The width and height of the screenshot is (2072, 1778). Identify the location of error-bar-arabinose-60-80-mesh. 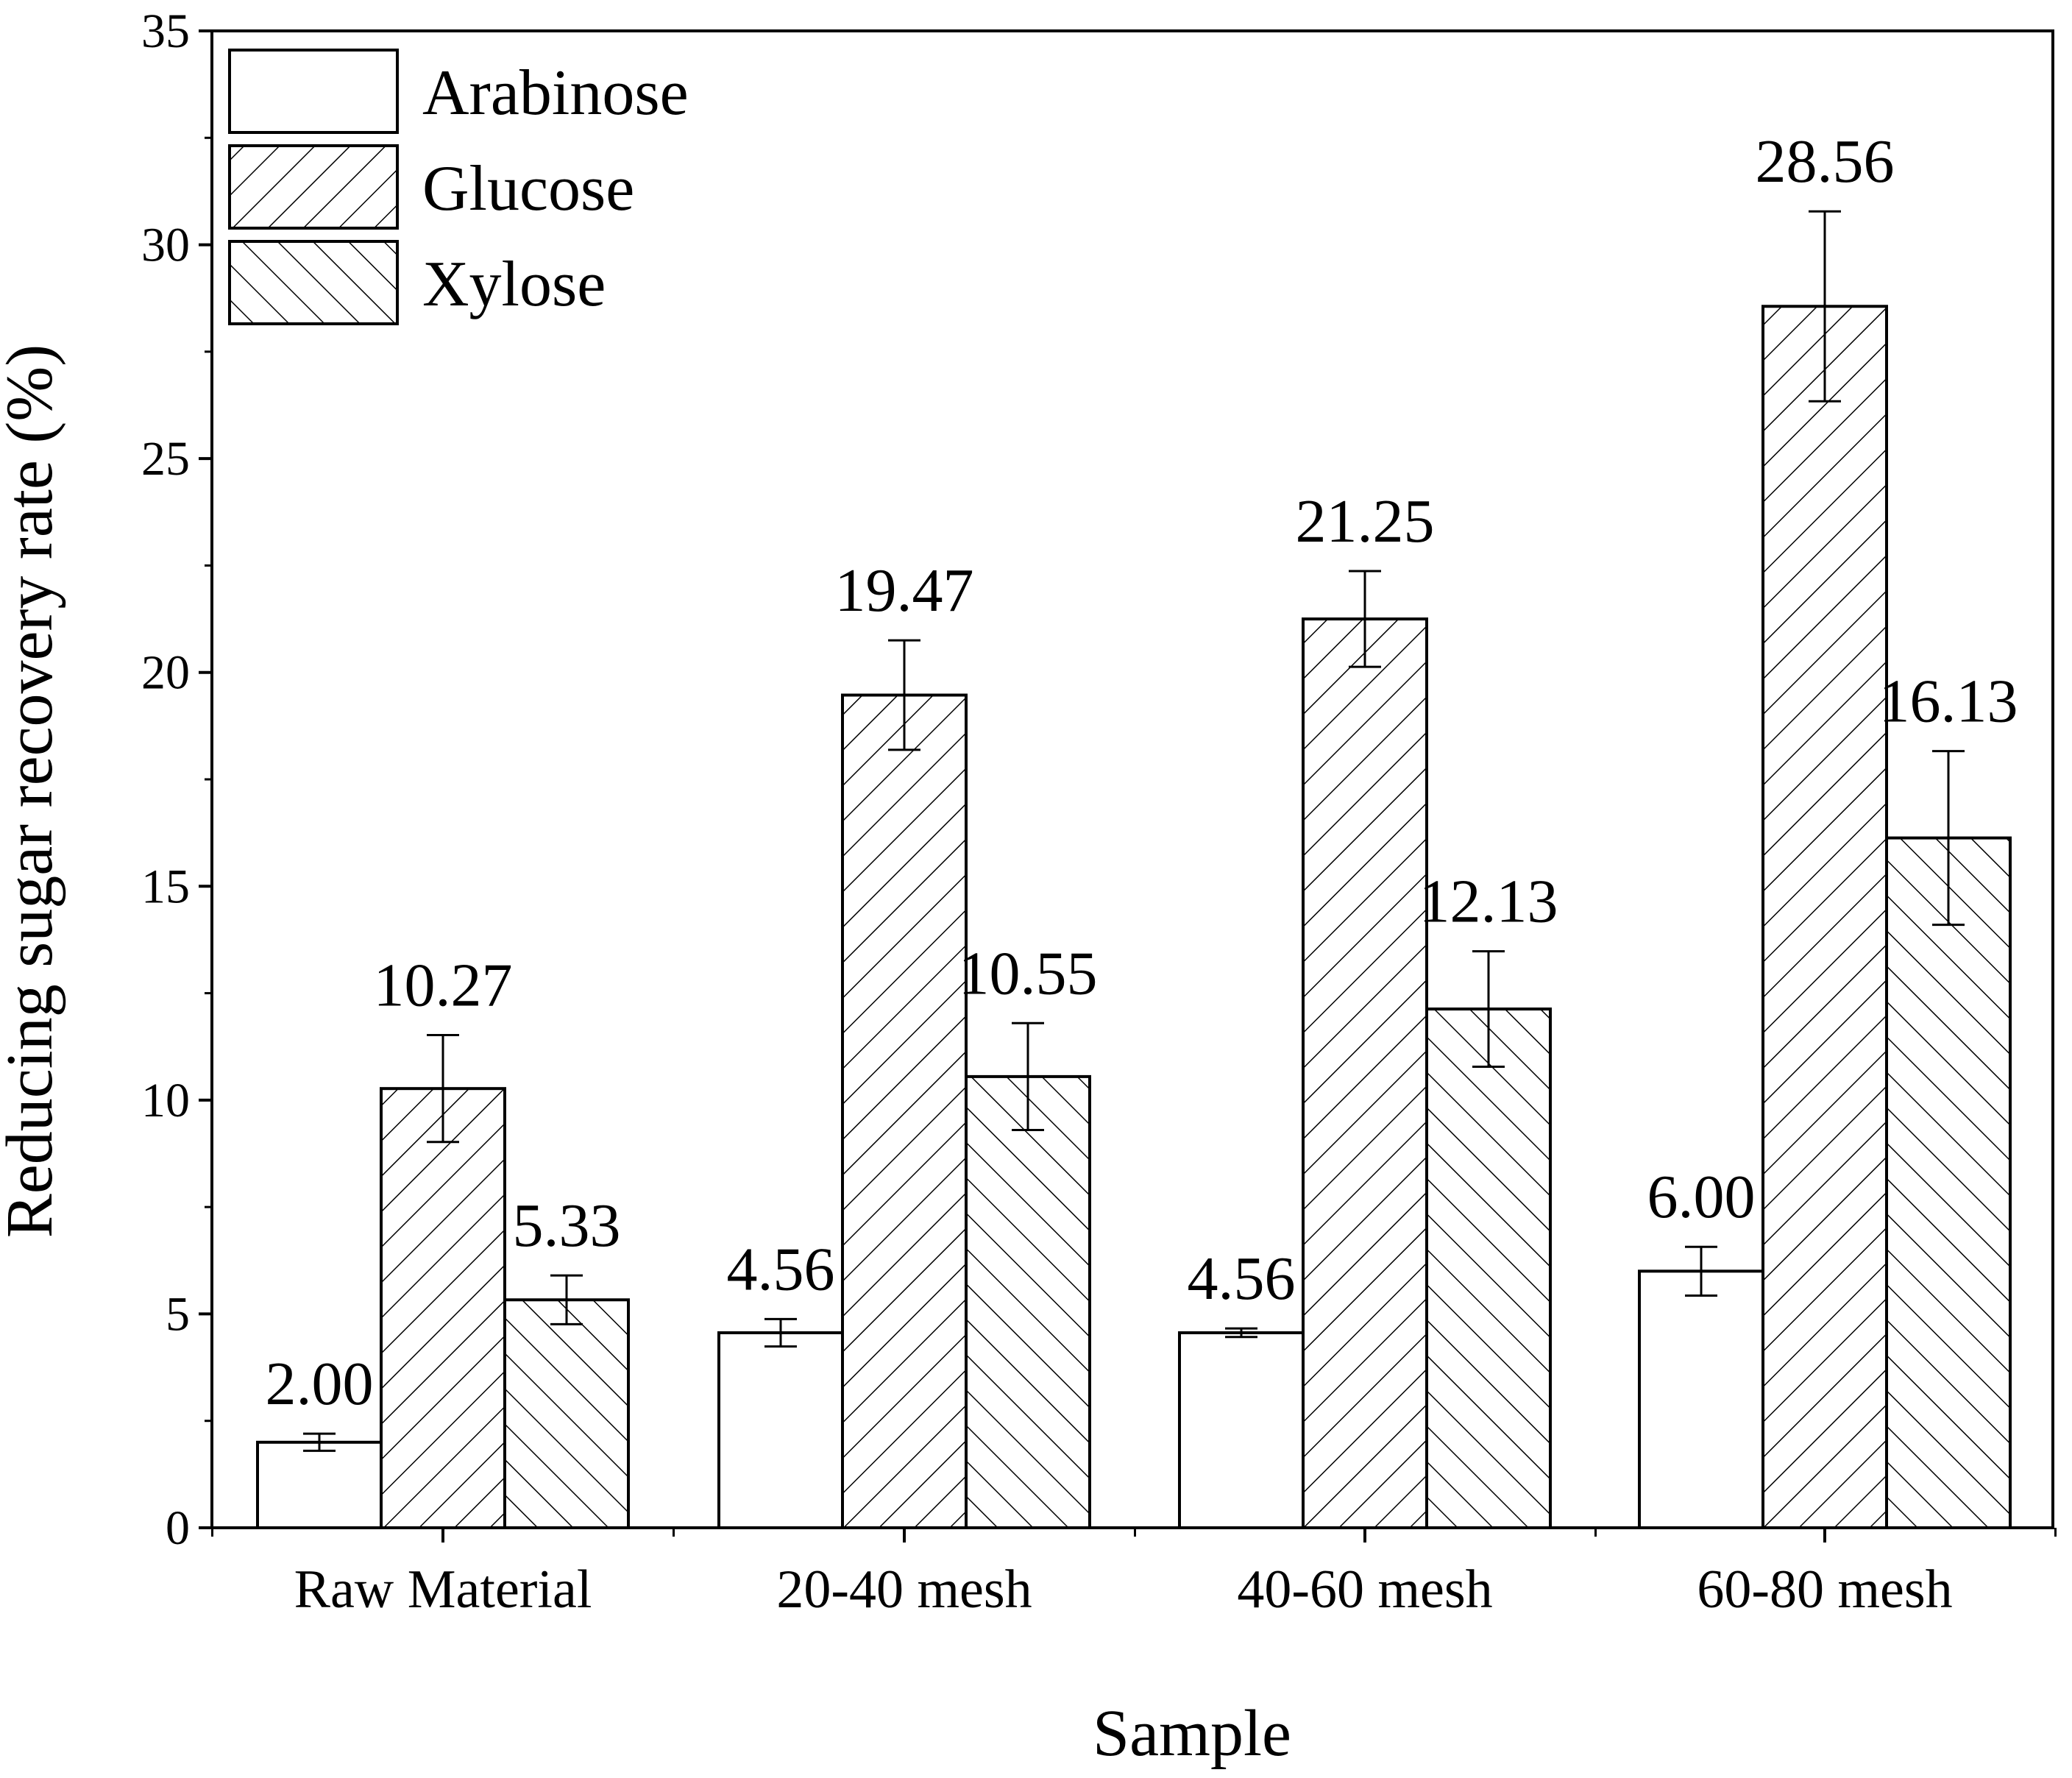
(1701, 1271).